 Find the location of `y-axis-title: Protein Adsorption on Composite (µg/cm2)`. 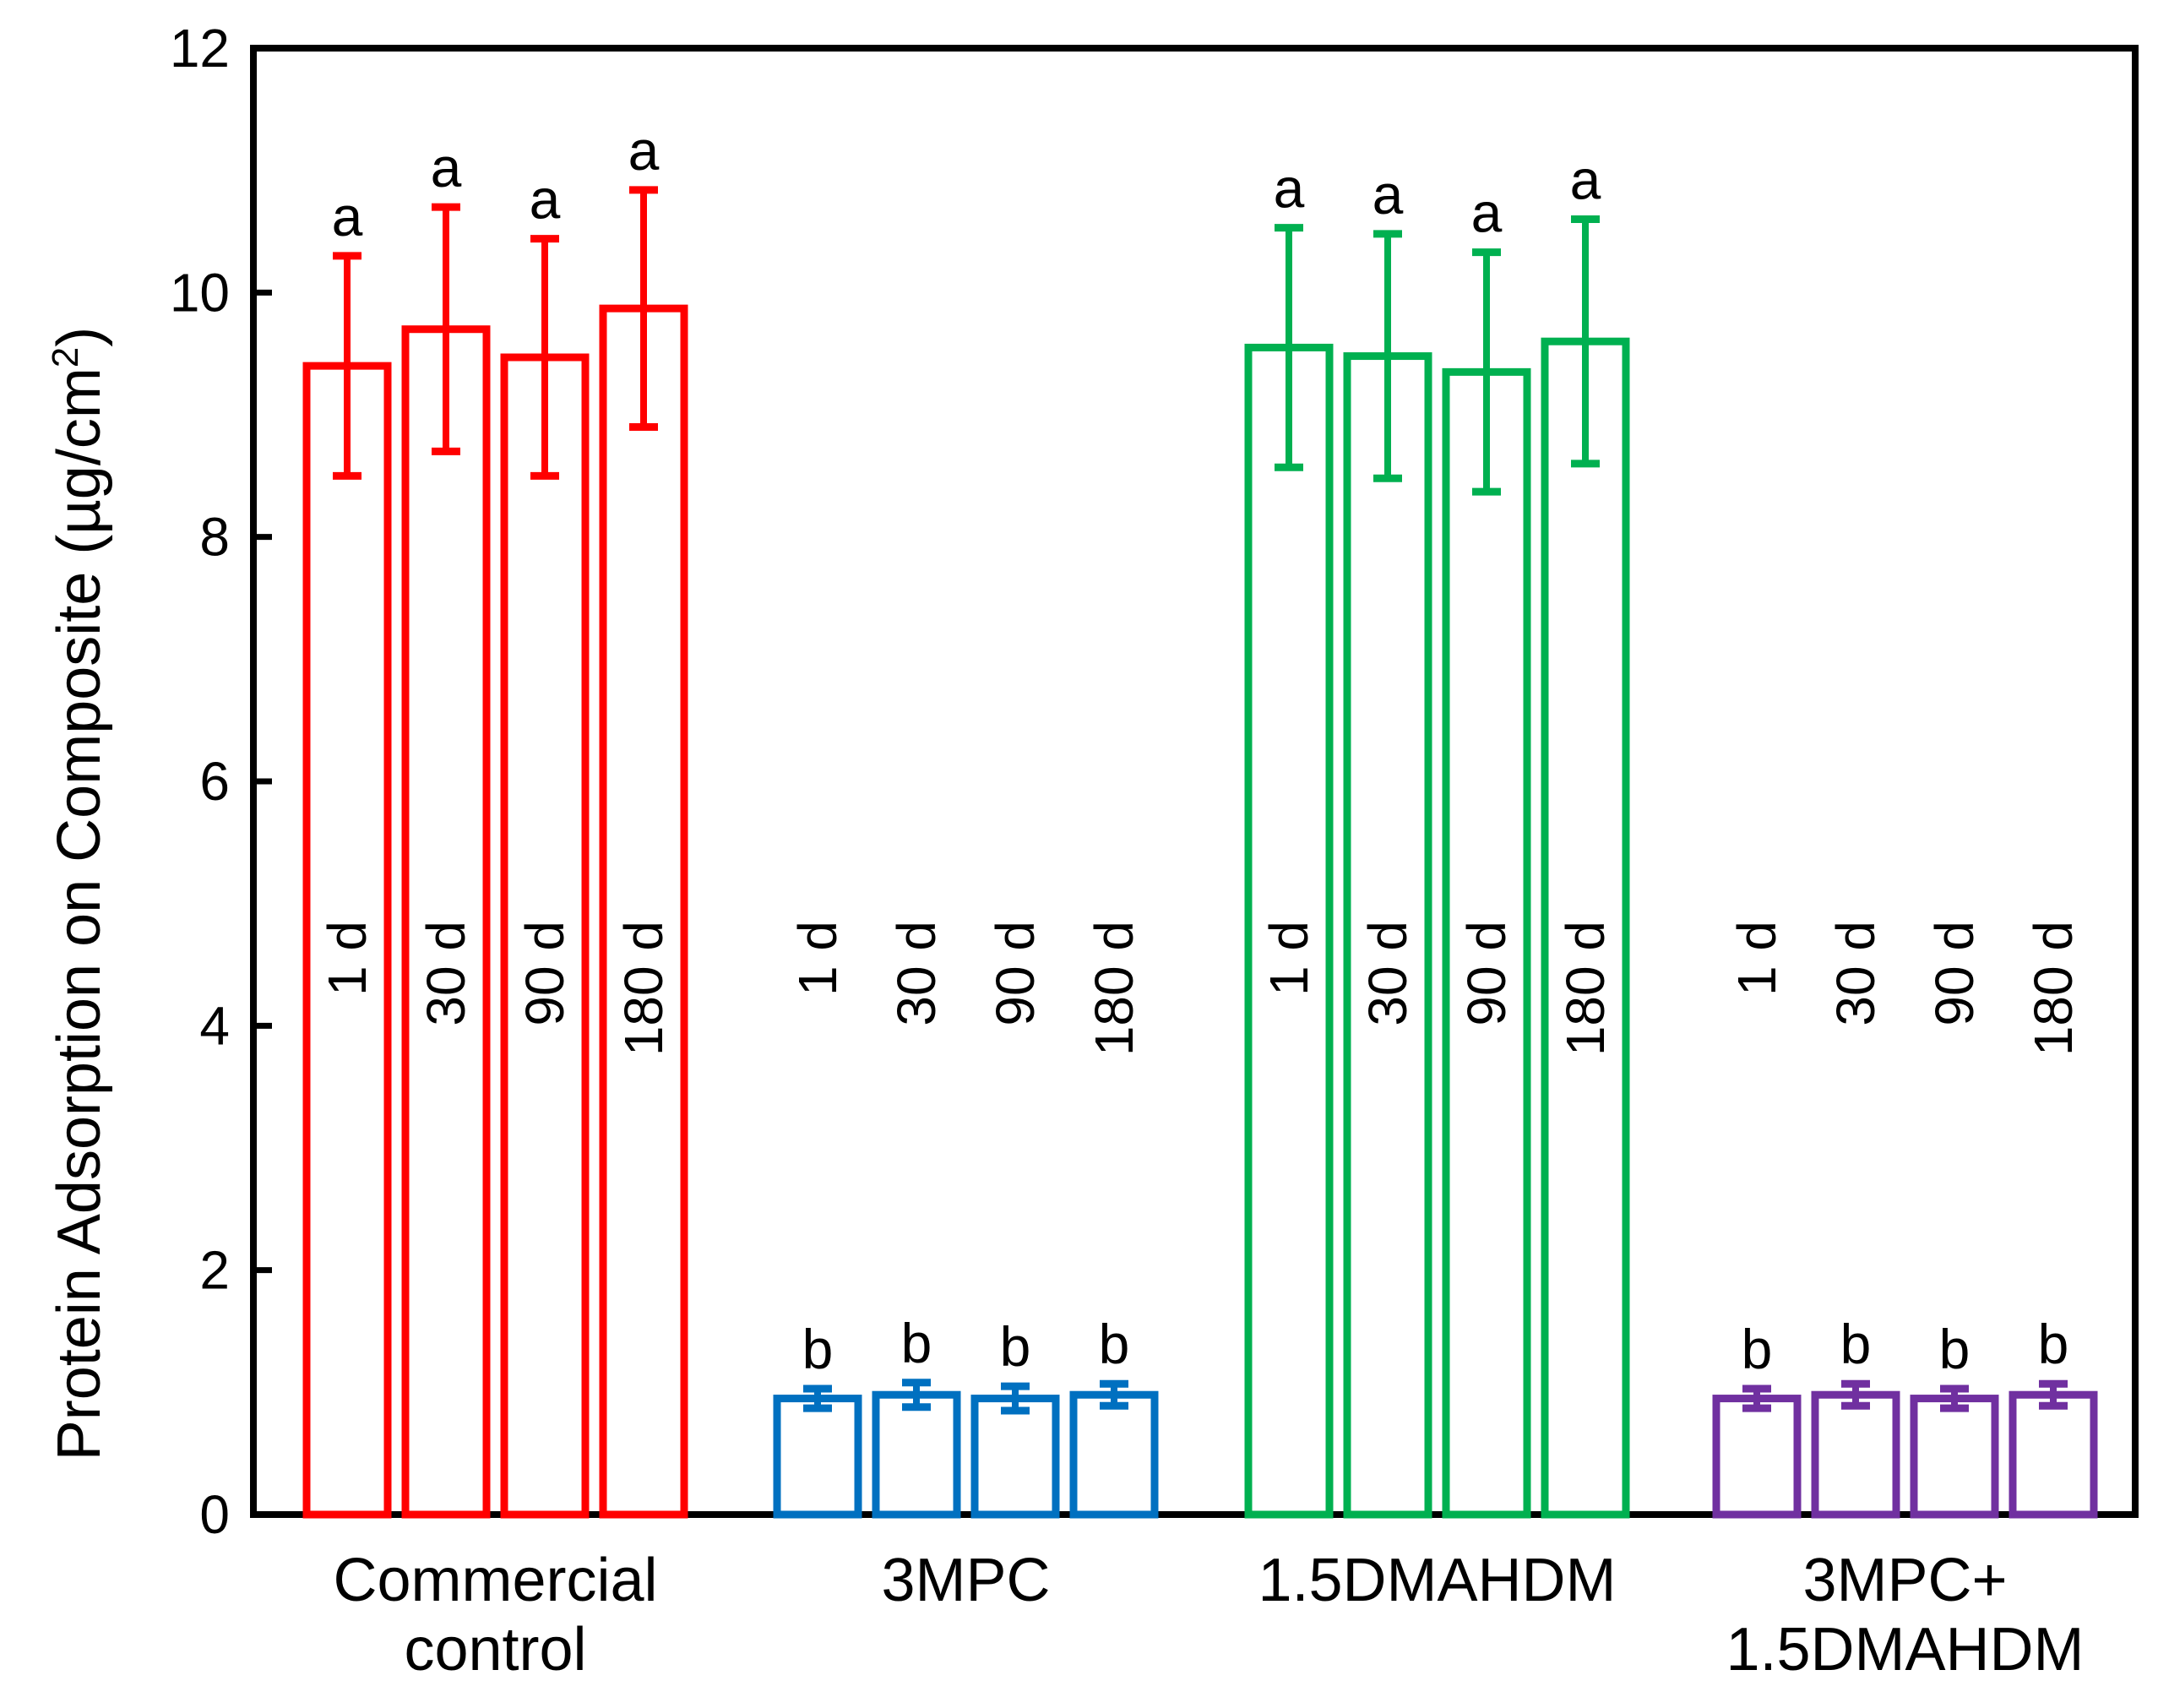

y-axis-title: Protein Adsorption on Composite (µg/cm2) is located at coordinates (79, 894).